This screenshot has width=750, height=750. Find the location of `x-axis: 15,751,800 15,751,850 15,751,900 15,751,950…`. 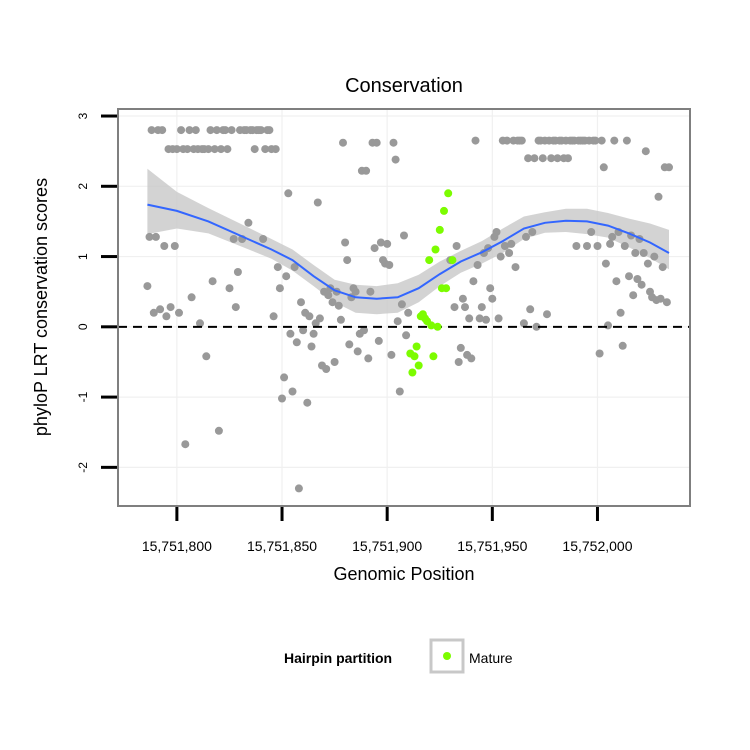

x-axis: 15,751,800 15,751,850 15,751,900 15,751,950… is located at coordinates (387, 530).